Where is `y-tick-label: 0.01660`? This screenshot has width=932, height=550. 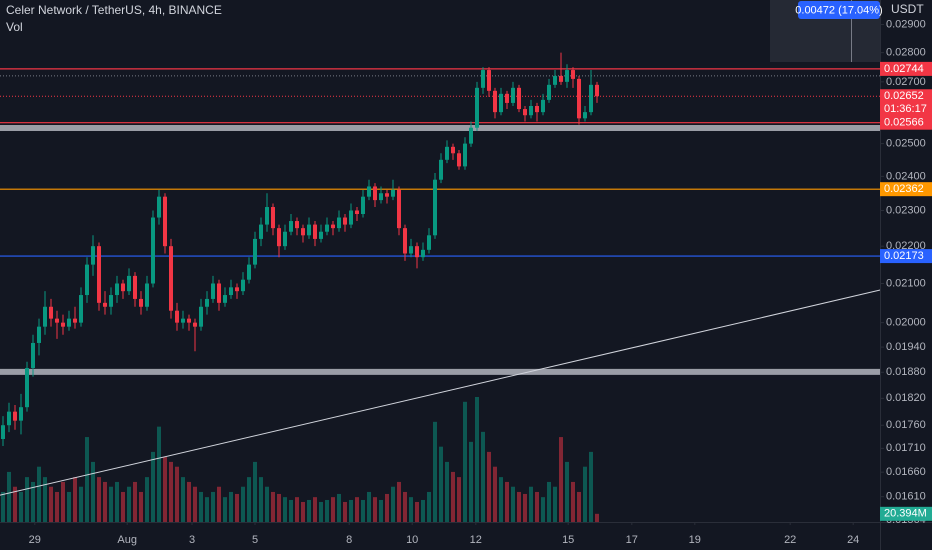
y-tick-label: 0.01660 is located at coordinates (906, 472).